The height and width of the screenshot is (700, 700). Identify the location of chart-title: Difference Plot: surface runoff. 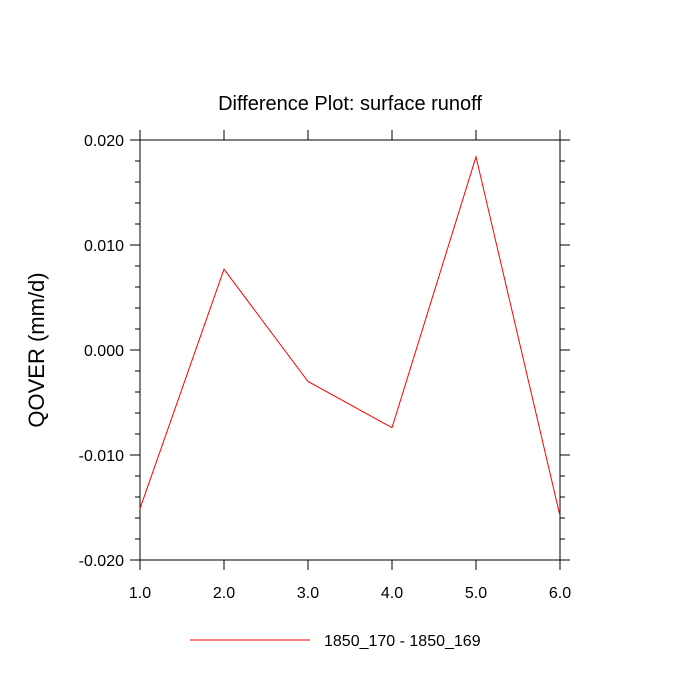
(350, 104).